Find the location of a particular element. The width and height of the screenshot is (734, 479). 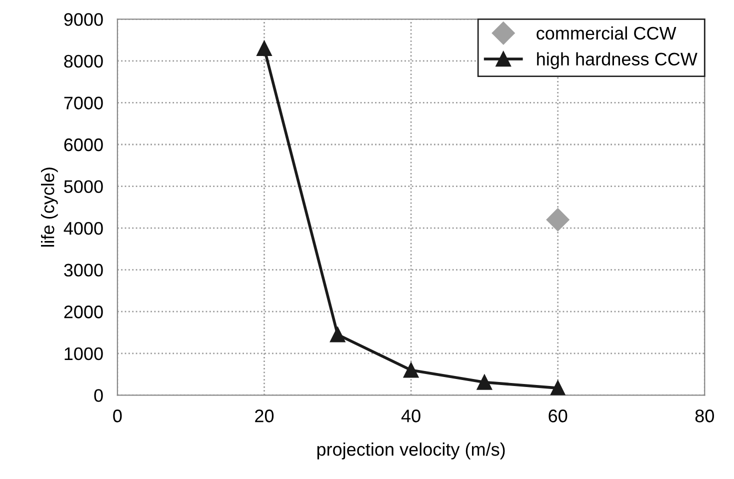

y-axis-title: life (cycle) is located at coordinates (49, 207).